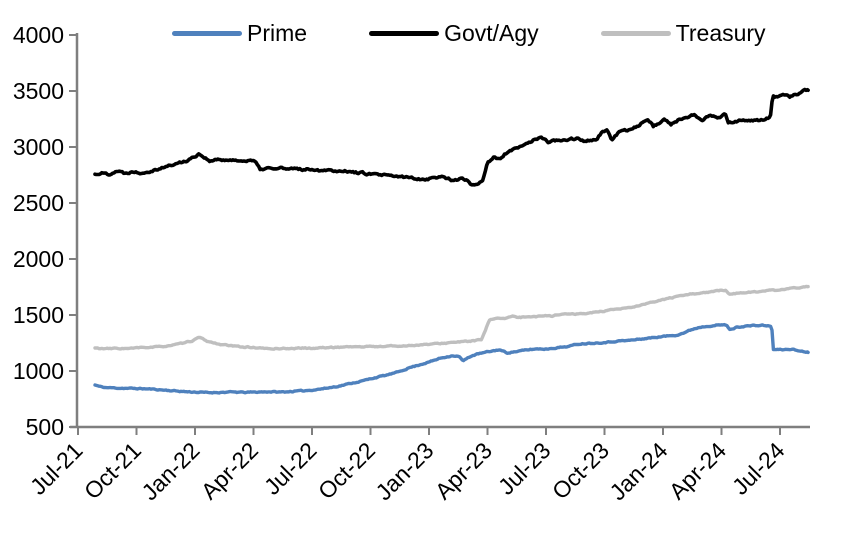 The height and width of the screenshot is (538, 852). Describe the element at coordinates (451, 358) in the screenshot. I see `series-line-prime` at that location.